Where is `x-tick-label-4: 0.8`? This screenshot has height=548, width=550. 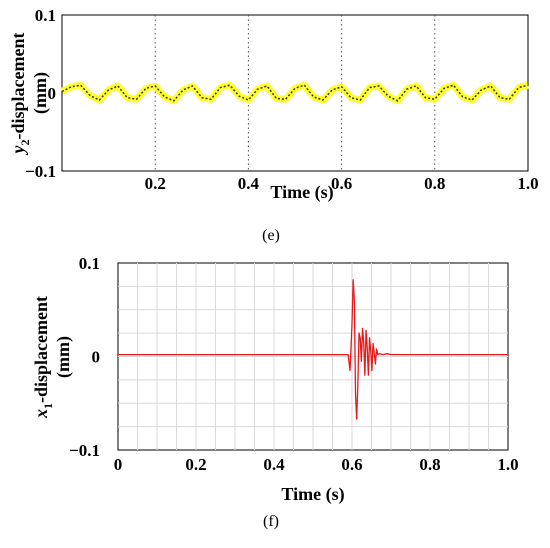 x-tick-label-4: 0.8 is located at coordinates (429, 464).